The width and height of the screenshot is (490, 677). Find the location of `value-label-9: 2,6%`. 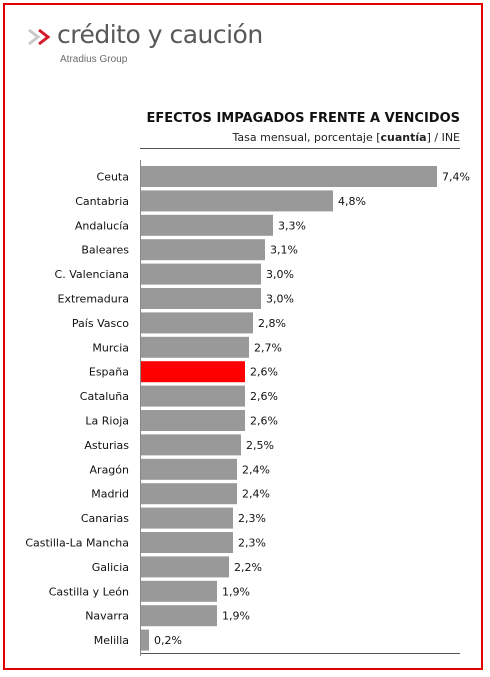

value-label-9: 2,6% is located at coordinates (264, 396).